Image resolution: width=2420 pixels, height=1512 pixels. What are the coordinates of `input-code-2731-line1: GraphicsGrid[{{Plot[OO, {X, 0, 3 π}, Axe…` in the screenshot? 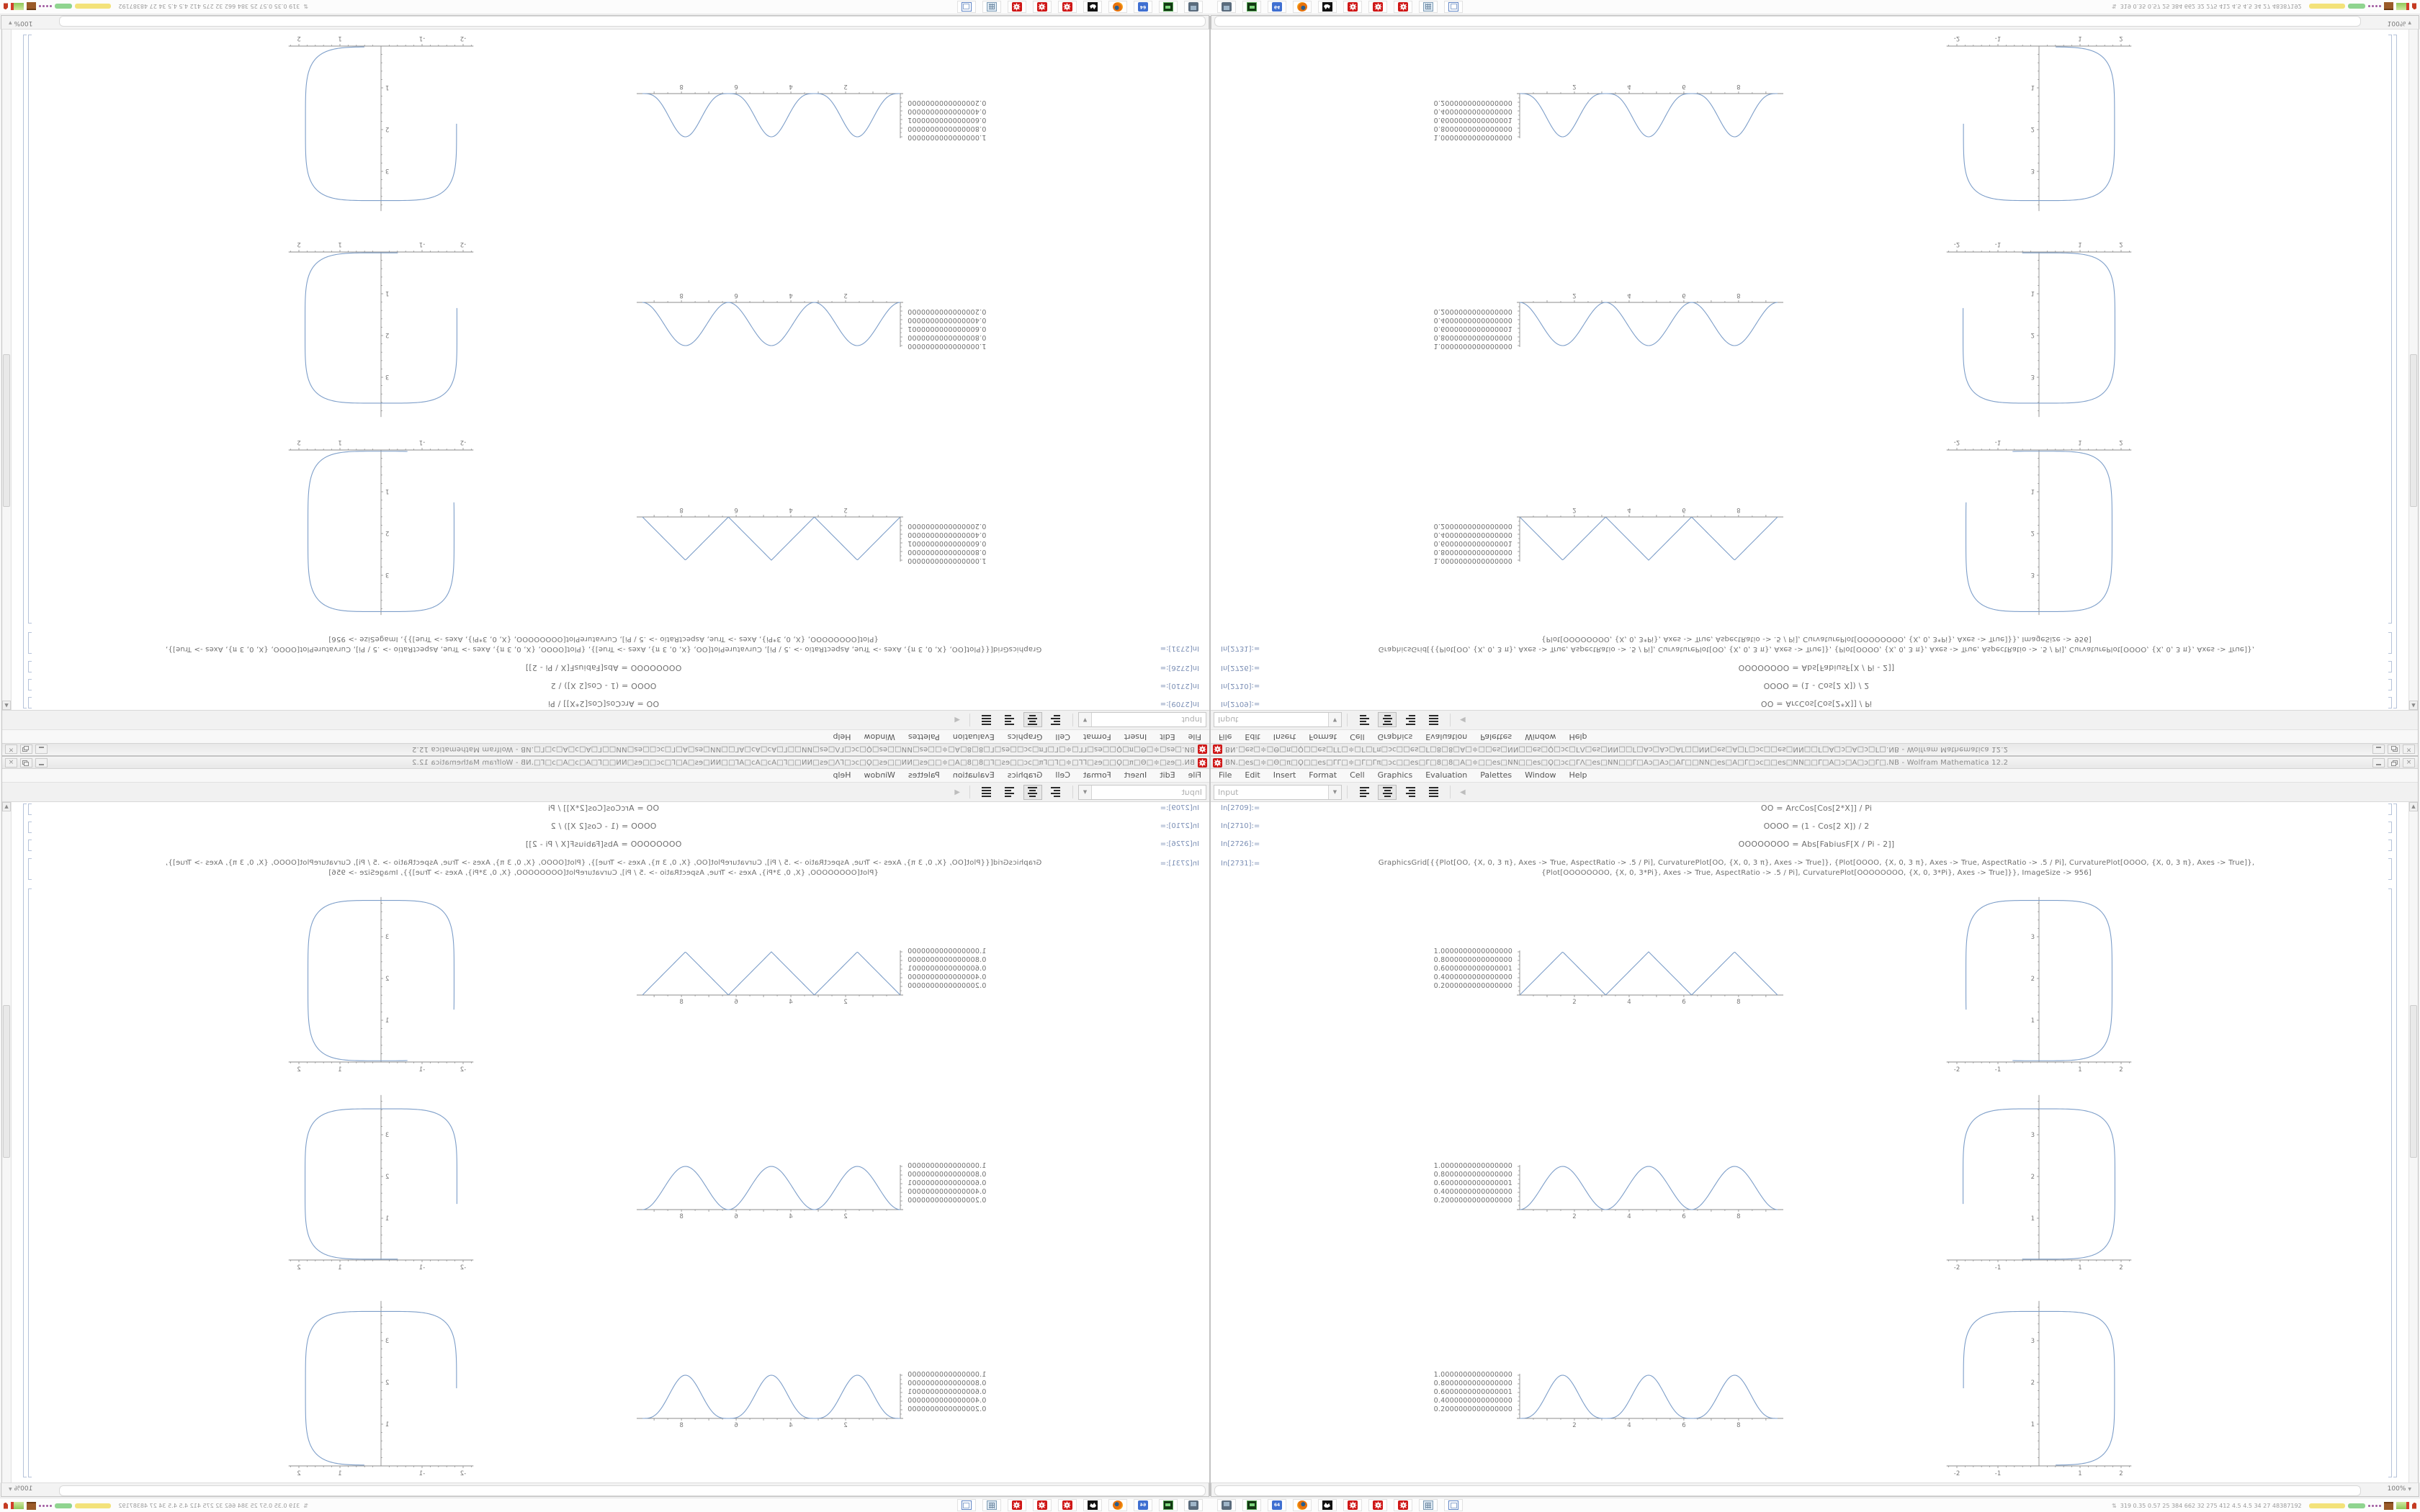 It's located at (1817, 649).